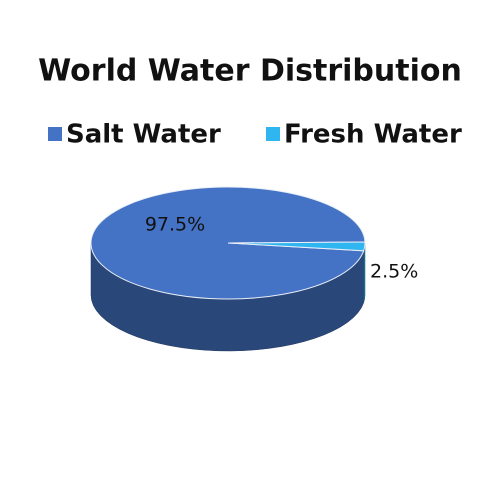 Image resolution: width=500 pixels, height=500 pixels. Describe the element at coordinates (175, 225) in the screenshot. I see `value-label: 97.5%` at that location.